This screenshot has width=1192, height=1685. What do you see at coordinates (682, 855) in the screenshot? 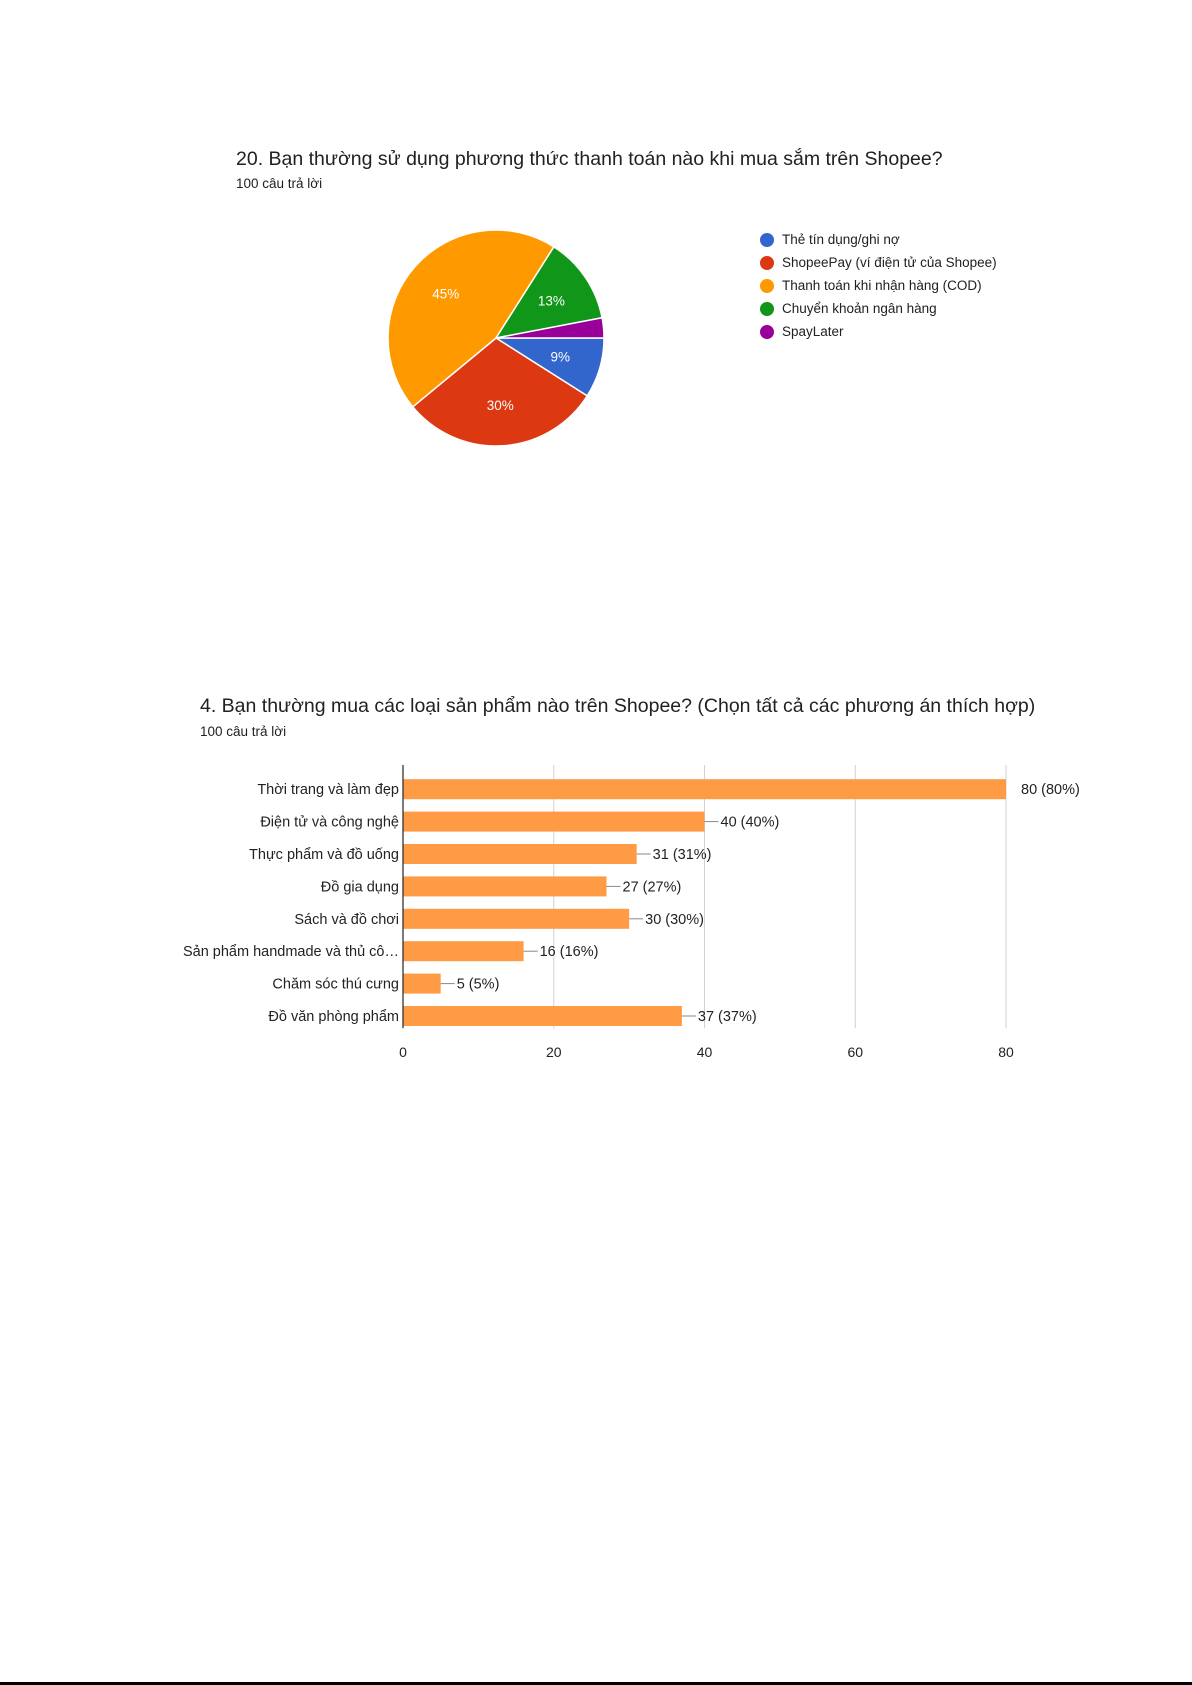
I see `data-label: 31 (31%)` at bounding box center [682, 855].